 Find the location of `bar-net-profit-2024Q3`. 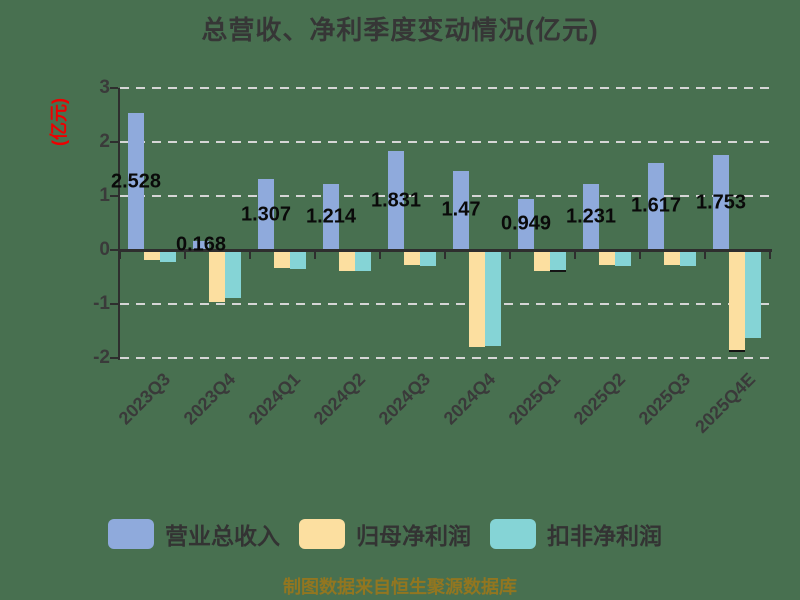

bar-net-profit-2024Q3 is located at coordinates (412, 257).